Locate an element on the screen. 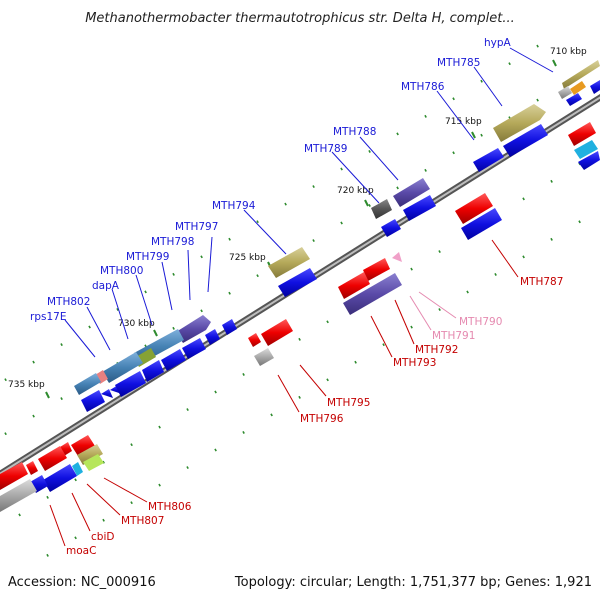 This screenshot has width=600, height=600. label-MTH791: MTH791 is located at coordinates (453, 336).